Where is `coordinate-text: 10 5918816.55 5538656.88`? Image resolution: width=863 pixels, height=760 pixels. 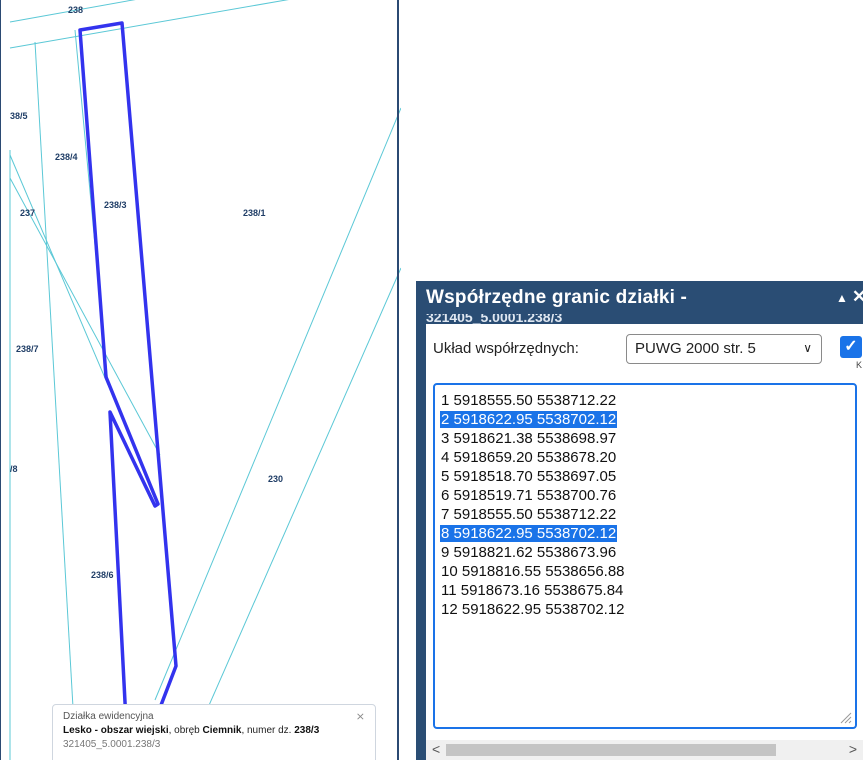 coordinate-text: 10 5918816.55 5538656.88 is located at coordinates (533, 571).